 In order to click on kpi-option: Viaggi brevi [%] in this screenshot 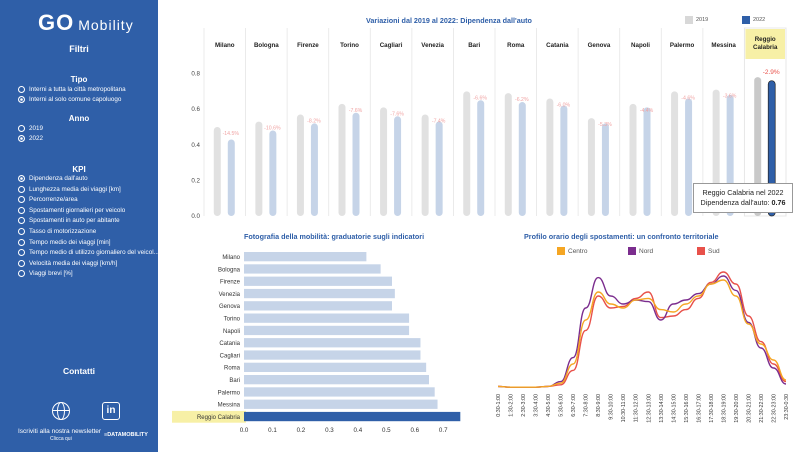, I will do `click(45, 274)`.